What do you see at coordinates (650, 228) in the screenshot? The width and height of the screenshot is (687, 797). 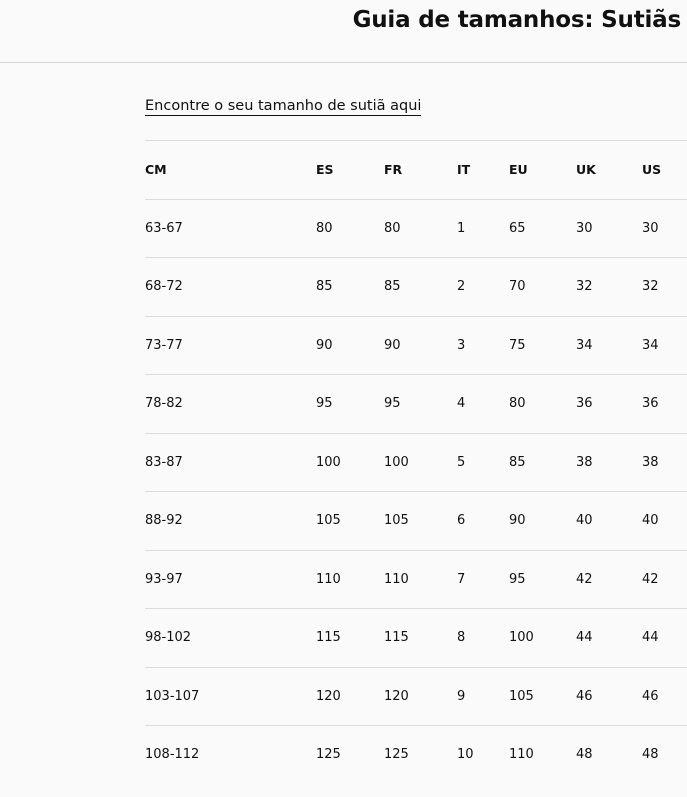 I see `cell-us: 30` at bounding box center [650, 228].